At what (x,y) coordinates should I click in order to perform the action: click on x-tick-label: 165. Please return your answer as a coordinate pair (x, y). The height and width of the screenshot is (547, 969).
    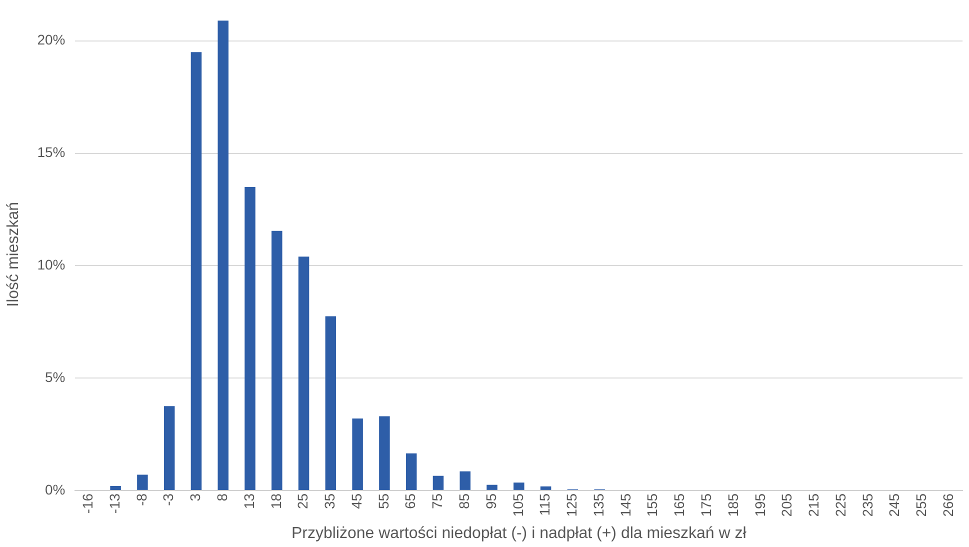
    Looking at the image, I should click on (679, 505).